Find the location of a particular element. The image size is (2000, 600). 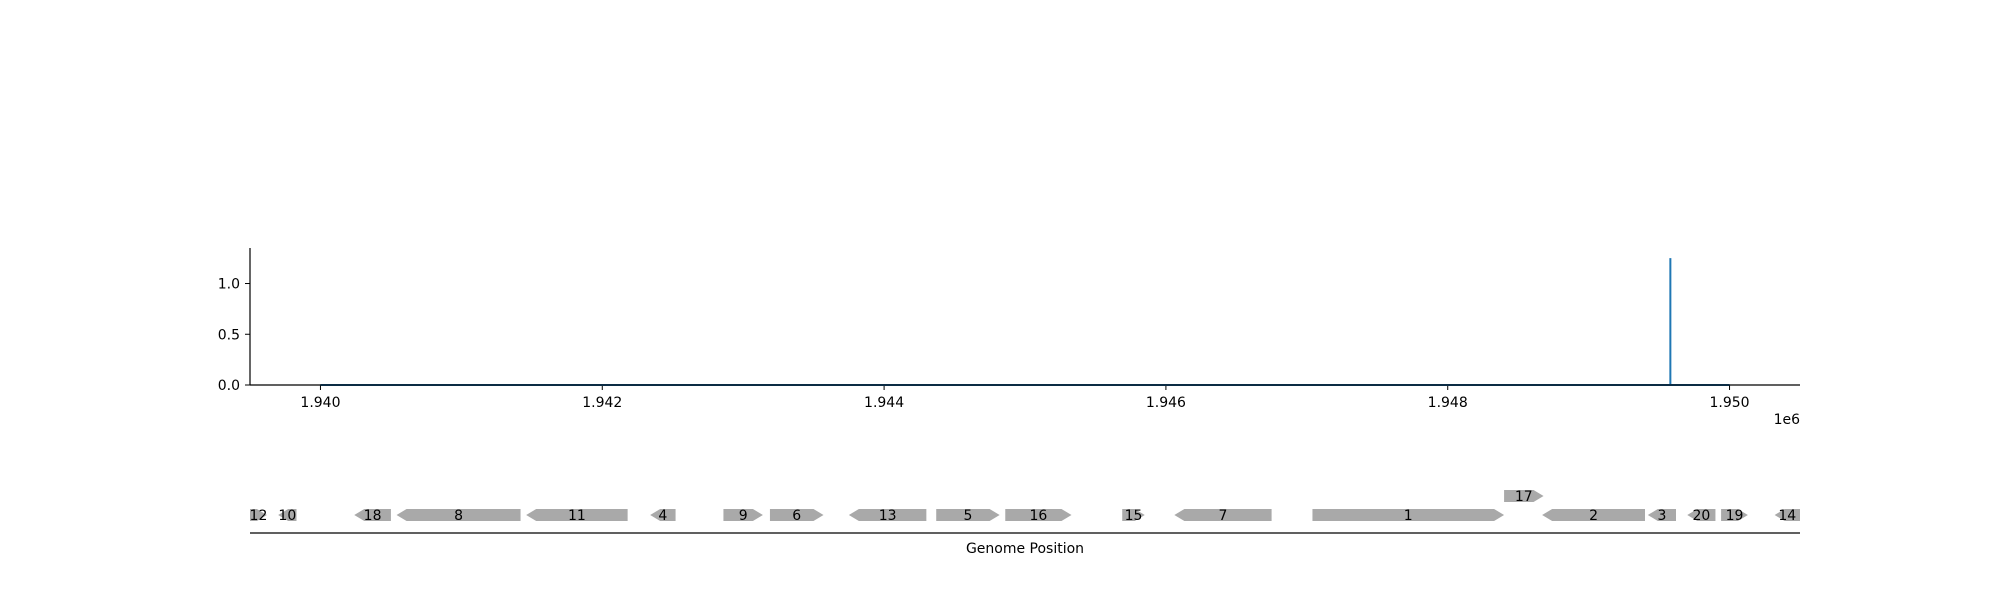

gene-feature-label: 17 is located at coordinates (1524, 497).